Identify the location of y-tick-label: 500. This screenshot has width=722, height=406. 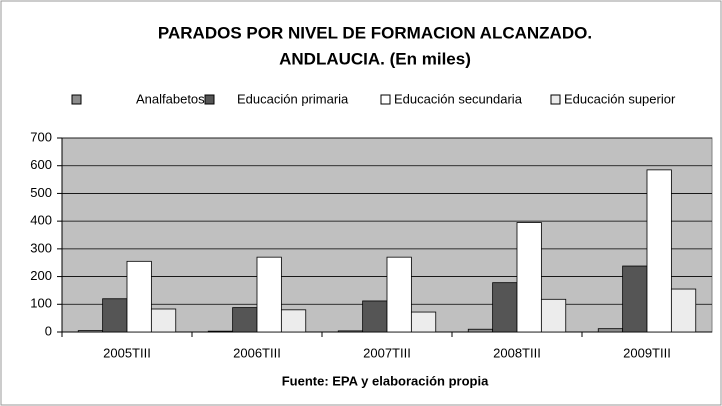
(41, 192).